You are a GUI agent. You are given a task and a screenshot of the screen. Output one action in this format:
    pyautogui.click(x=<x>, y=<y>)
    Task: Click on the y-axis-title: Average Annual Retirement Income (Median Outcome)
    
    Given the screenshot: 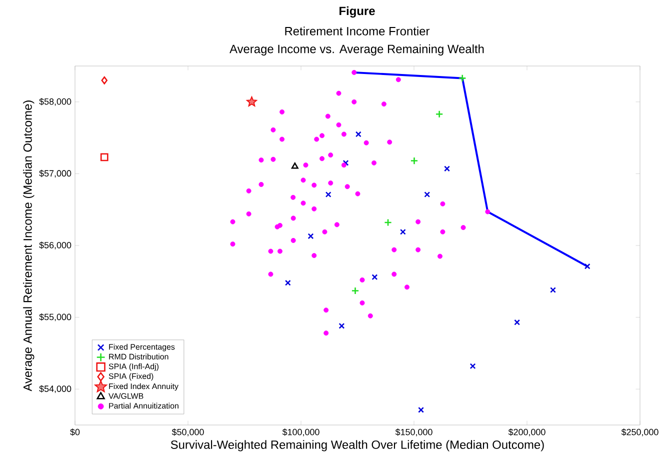 What is the action you would take?
    pyautogui.click(x=28, y=246)
    